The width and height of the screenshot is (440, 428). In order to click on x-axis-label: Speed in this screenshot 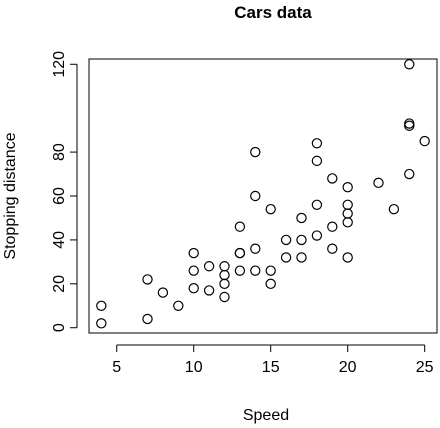, I will do `click(266, 415)`.